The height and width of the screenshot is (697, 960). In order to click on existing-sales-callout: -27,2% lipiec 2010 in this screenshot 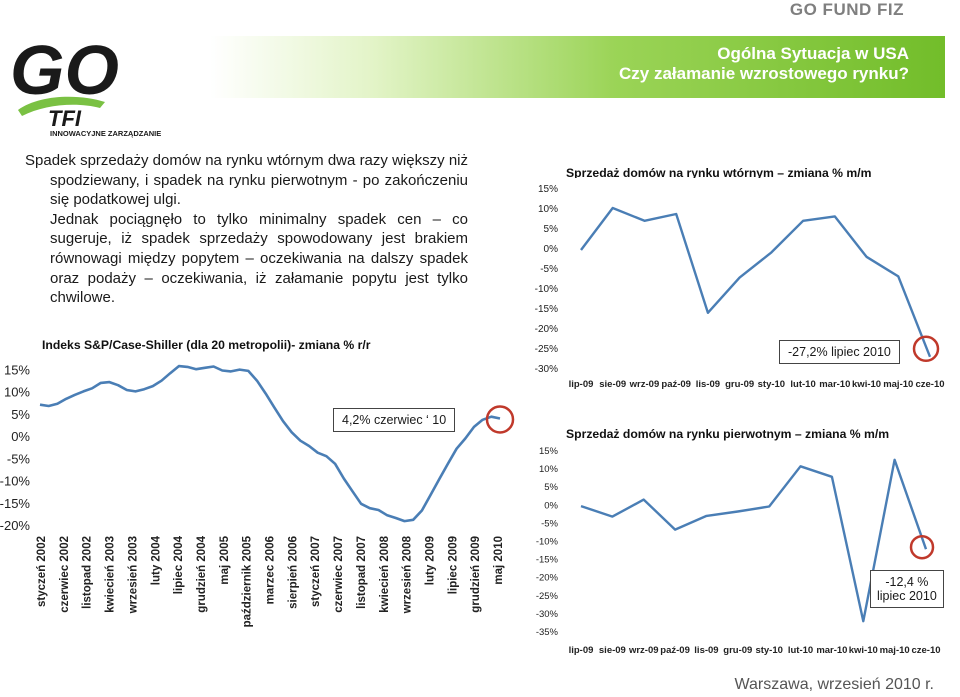, I will do `click(839, 352)`.